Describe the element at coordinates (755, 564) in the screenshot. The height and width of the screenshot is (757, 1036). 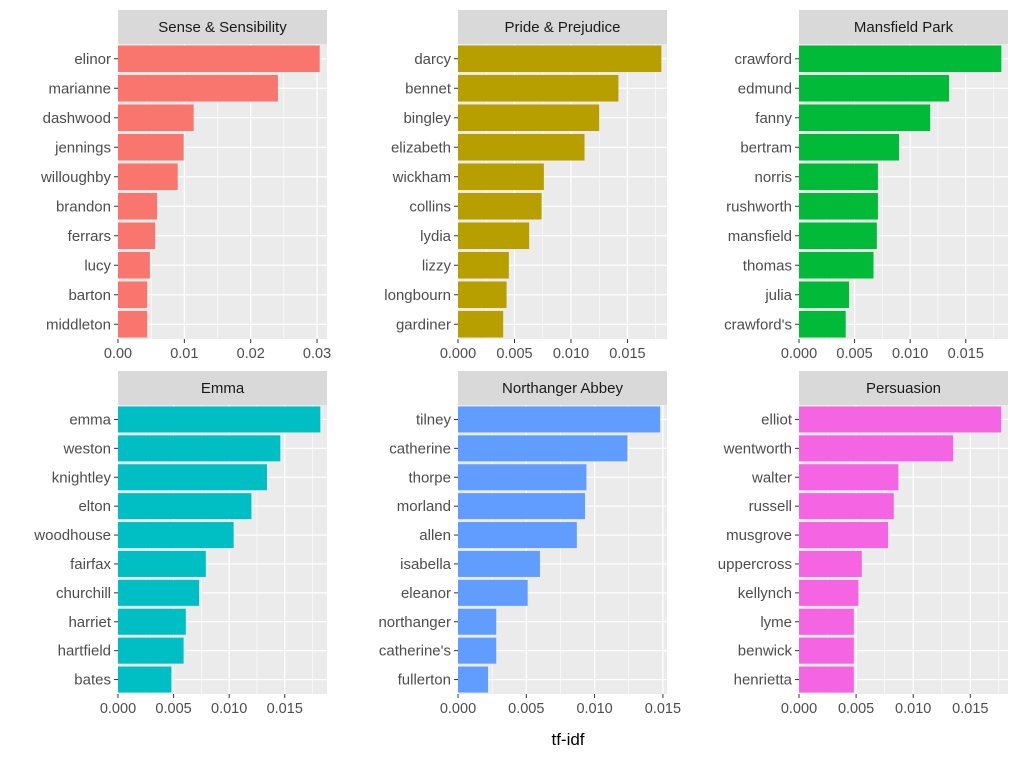
I see `category-label: uppercross` at that location.